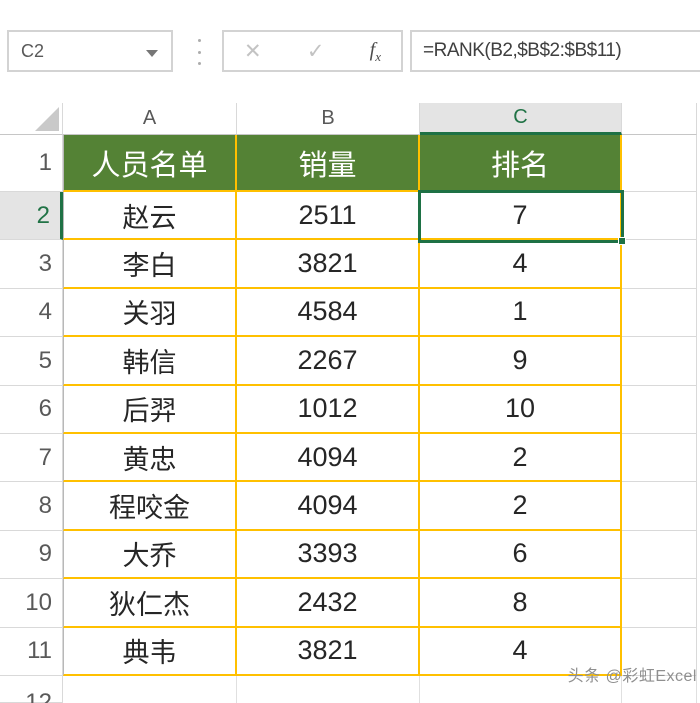 Image resolution: width=700 pixels, height=703 pixels. Describe the element at coordinates (31, 264) in the screenshot. I see `row-header-3: 3` at that location.